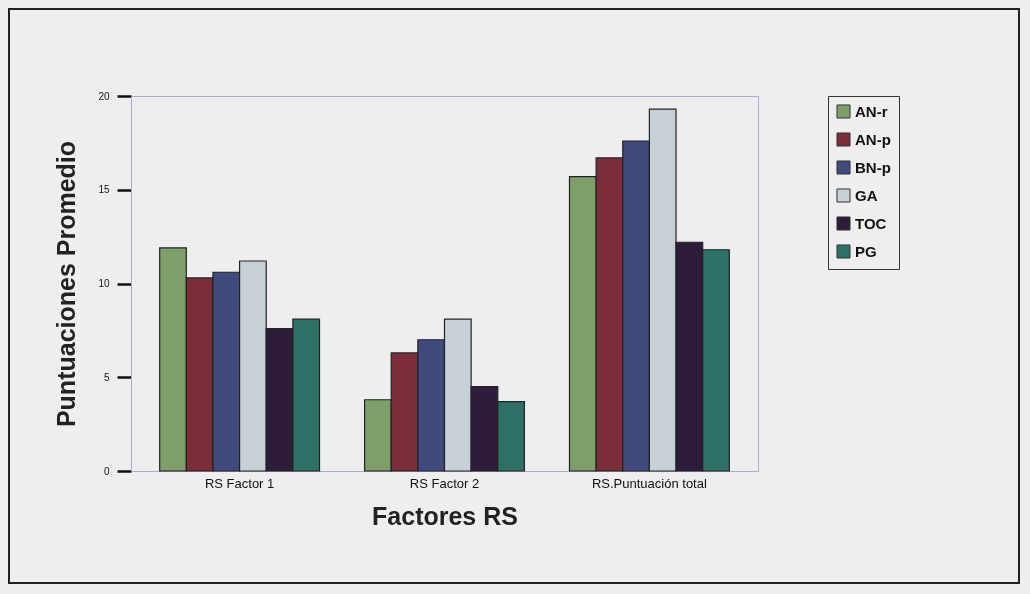 The height and width of the screenshot is (594, 1030). I want to click on x-axis-title: Factores RS, so click(445, 515).